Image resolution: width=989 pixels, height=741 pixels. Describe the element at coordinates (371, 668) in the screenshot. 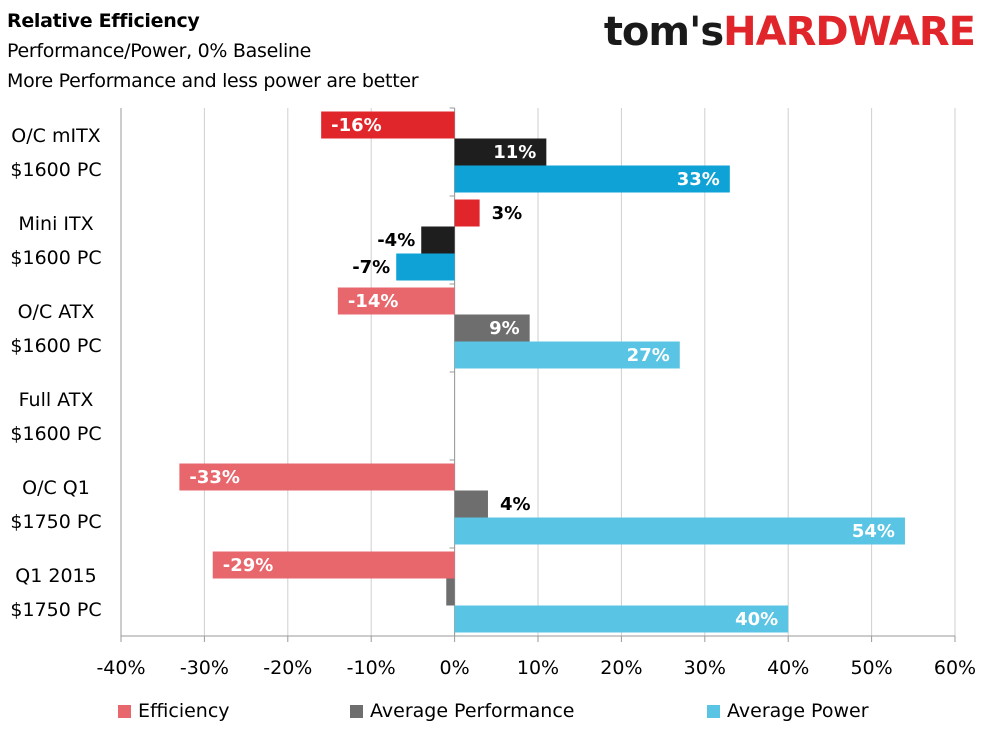

I see `x-tick-label: -10%` at that location.